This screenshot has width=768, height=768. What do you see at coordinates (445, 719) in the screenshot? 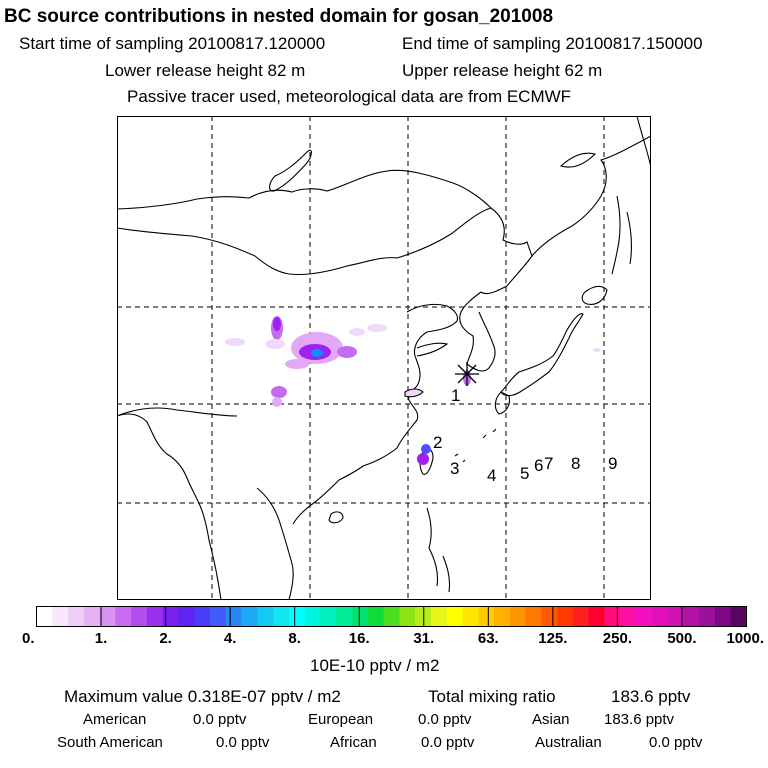
I see `european-value: 0.0 pptv` at bounding box center [445, 719].